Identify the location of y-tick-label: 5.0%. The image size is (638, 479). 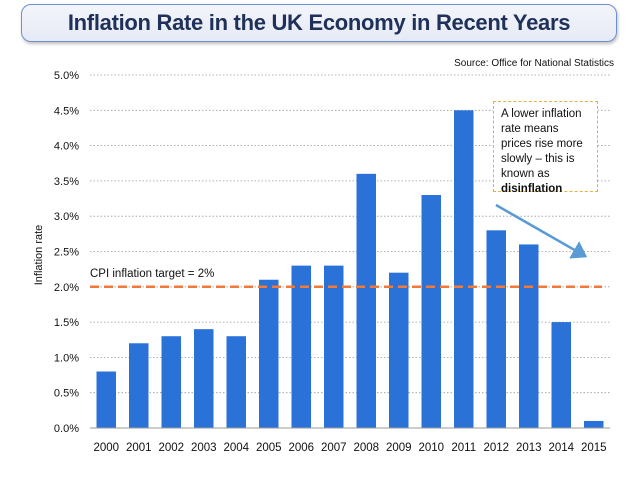
(66, 76).